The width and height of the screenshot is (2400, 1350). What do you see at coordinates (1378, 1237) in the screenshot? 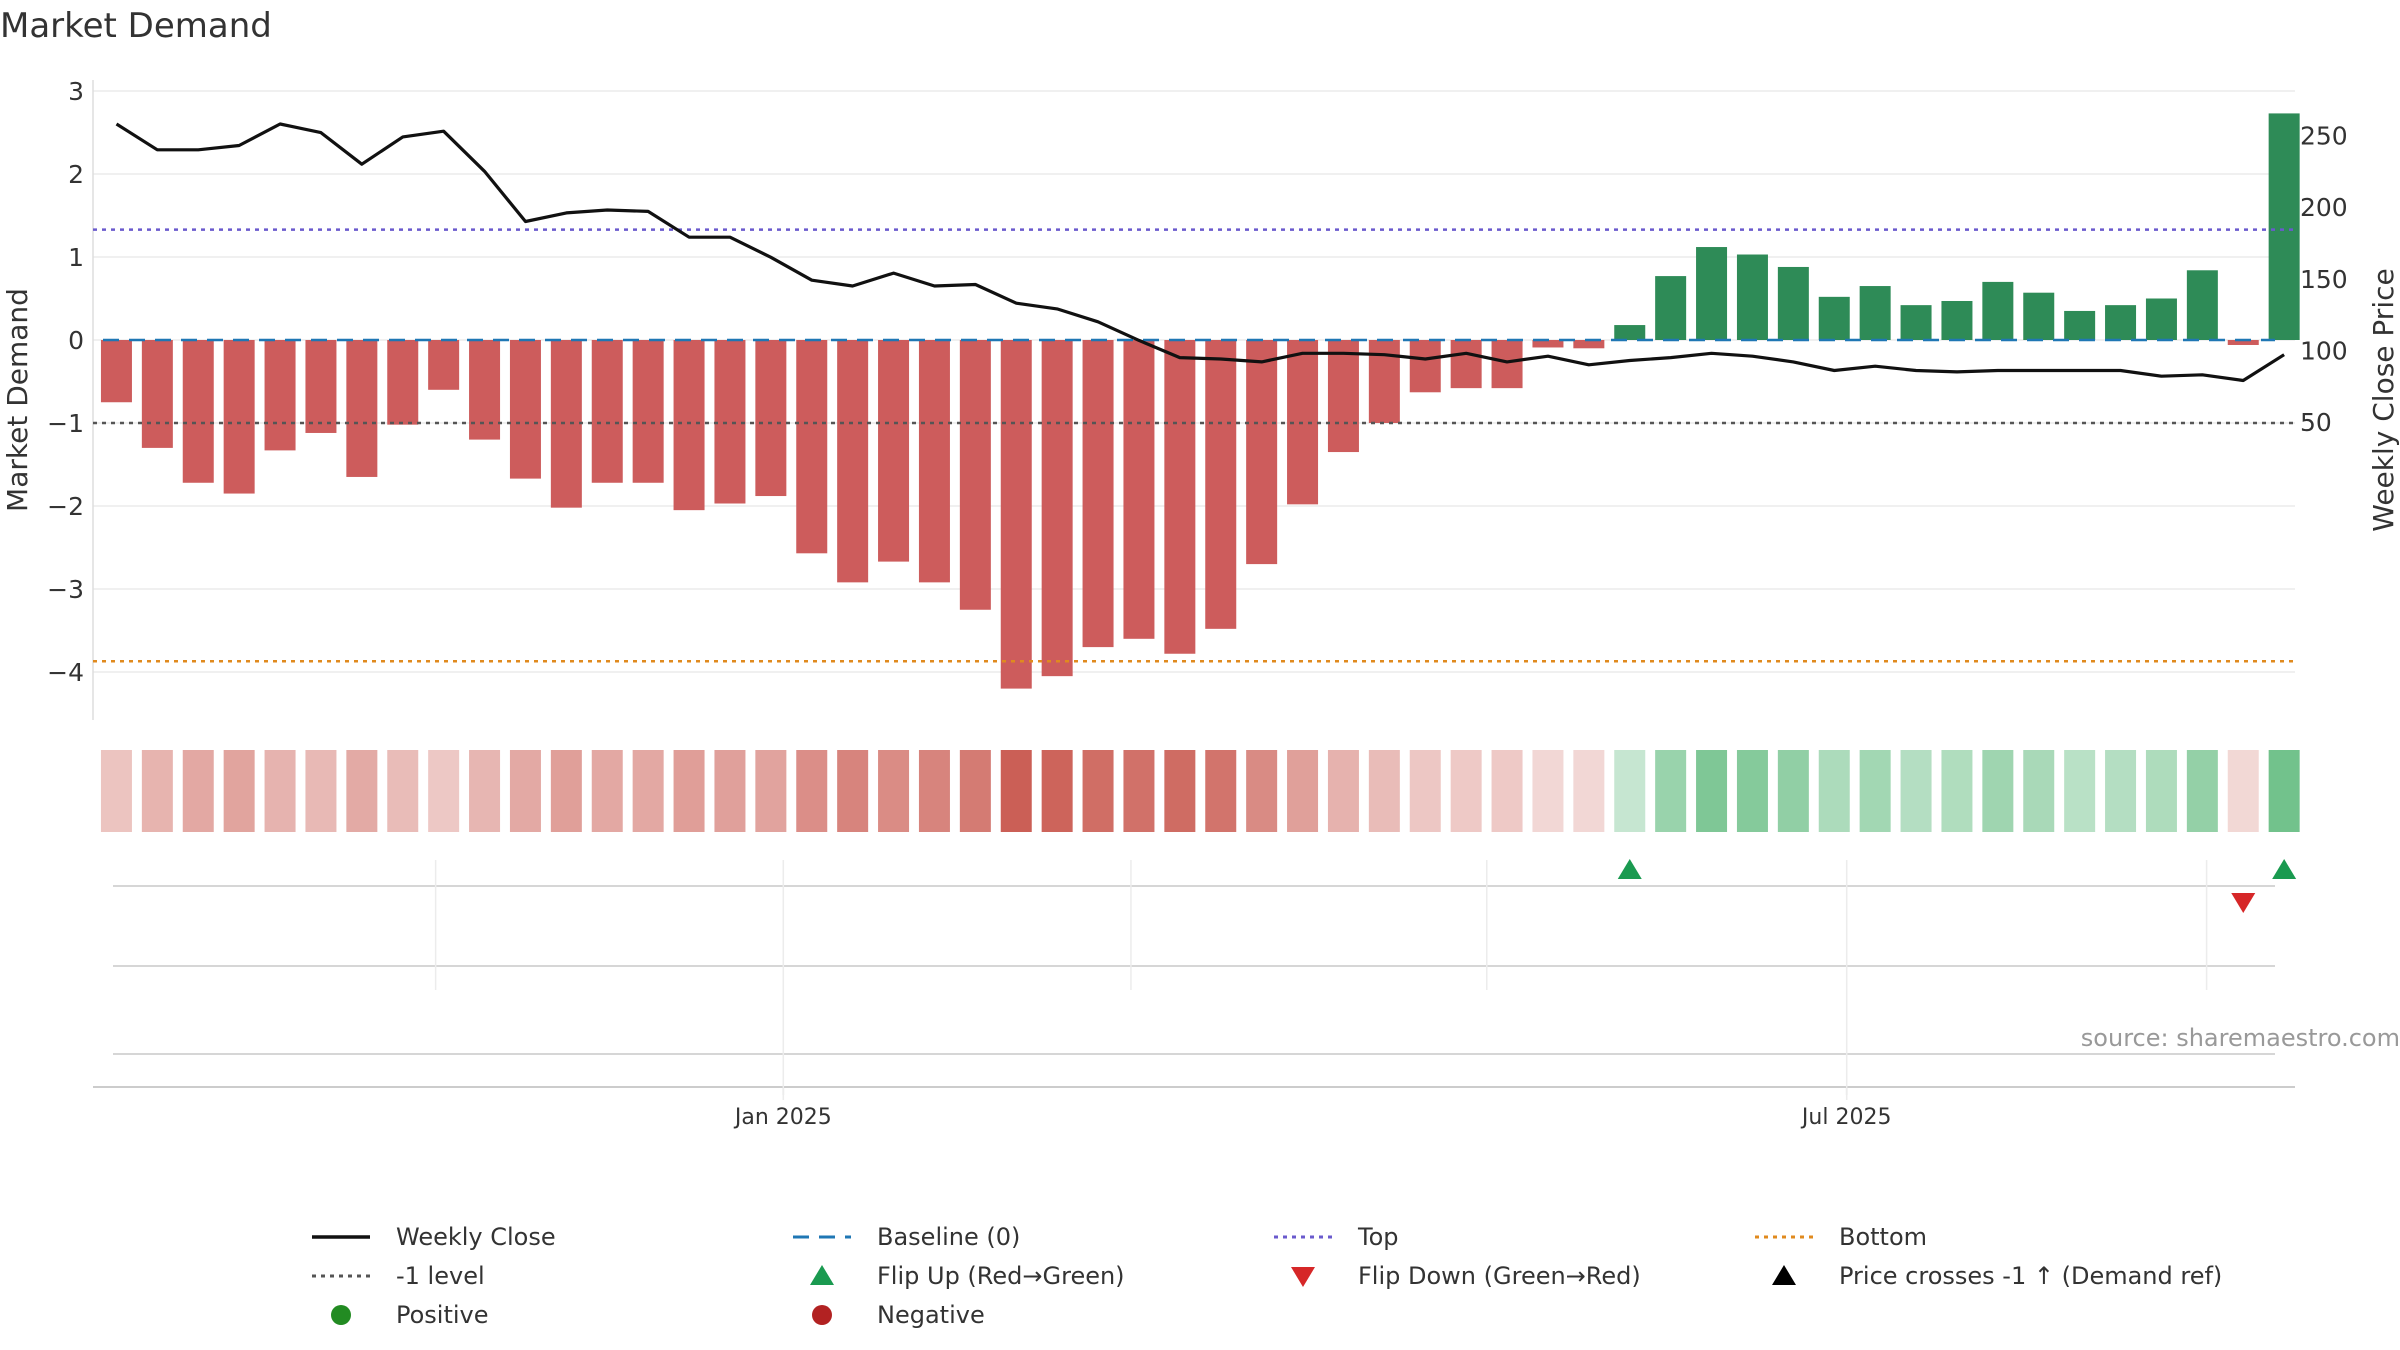
I see `legend-label: Top` at bounding box center [1378, 1237].